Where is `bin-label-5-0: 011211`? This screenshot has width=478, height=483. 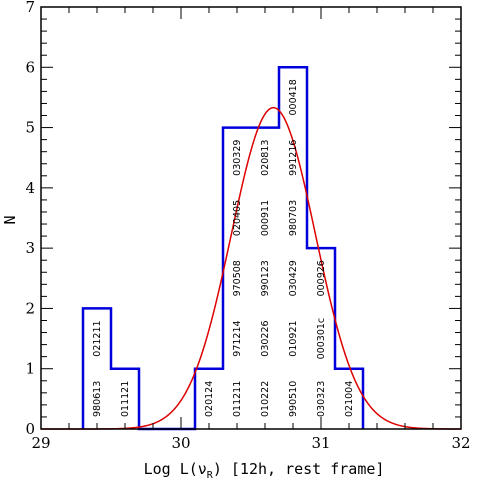 bin-label-5-0: 011211 is located at coordinates (237, 399).